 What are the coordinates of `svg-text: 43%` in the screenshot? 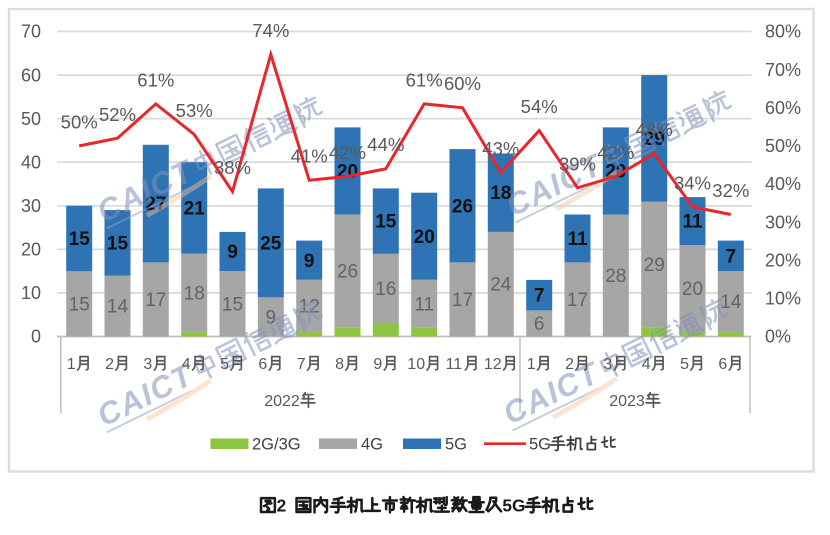 It's located at (500, 148).